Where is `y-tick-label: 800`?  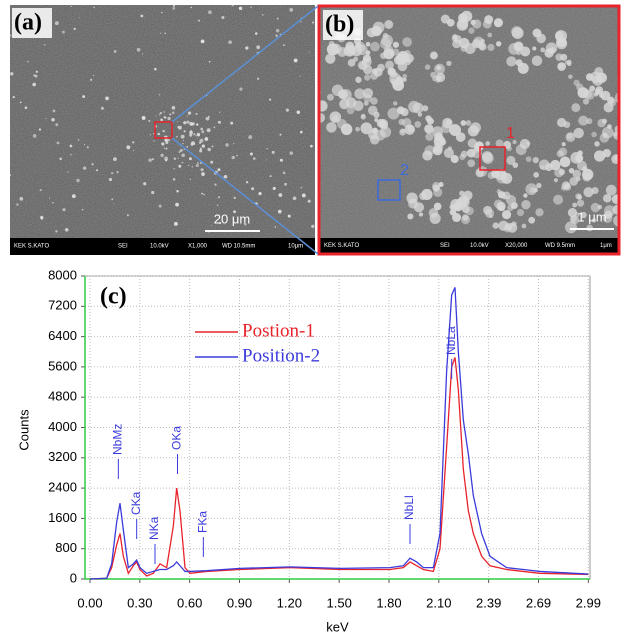
y-tick-label: 800 is located at coordinates (66, 547).